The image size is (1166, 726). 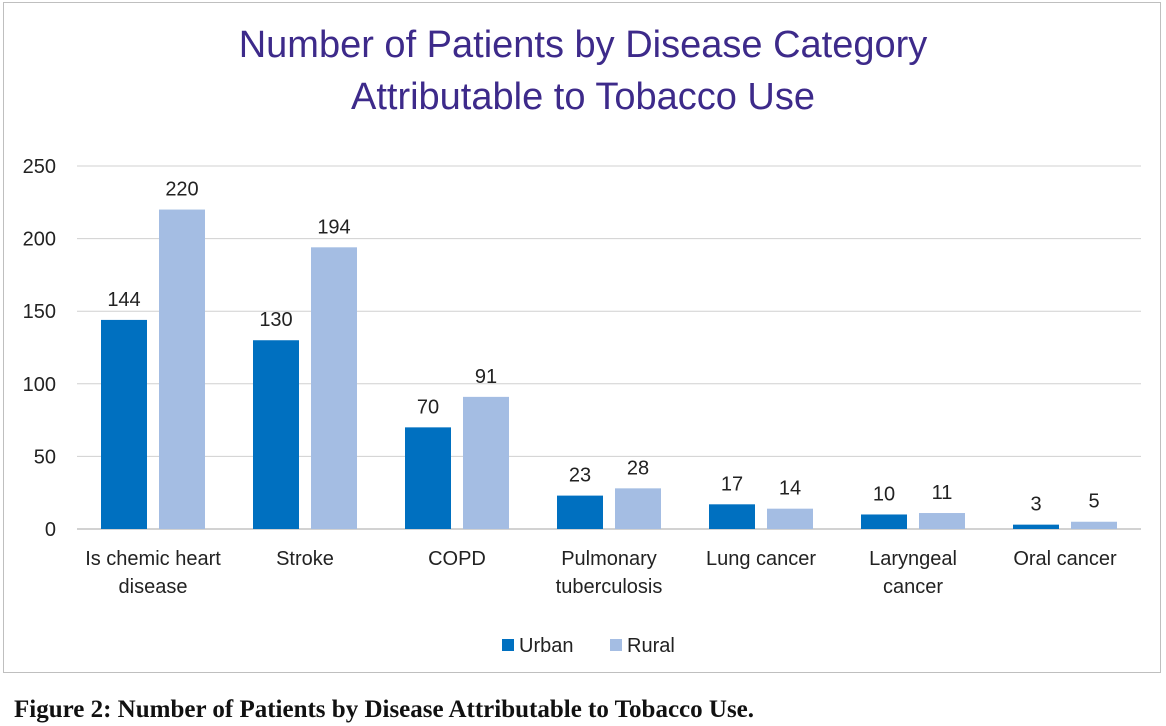 I want to click on data-label: 14, so click(x=790, y=489).